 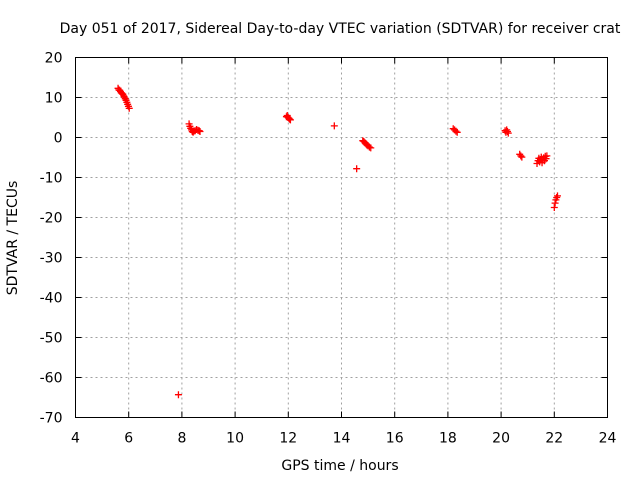 I want to click on y-tick-label: 0, so click(x=58, y=139).